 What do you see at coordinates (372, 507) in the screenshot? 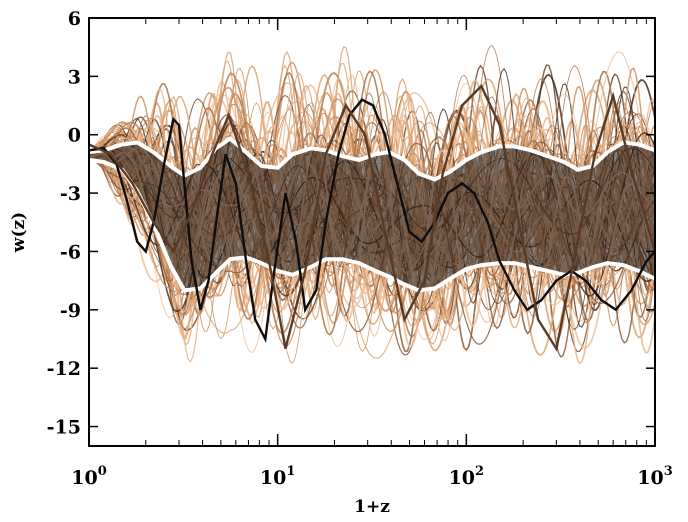
I see `x-axis-label: 1+z` at bounding box center [372, 507].